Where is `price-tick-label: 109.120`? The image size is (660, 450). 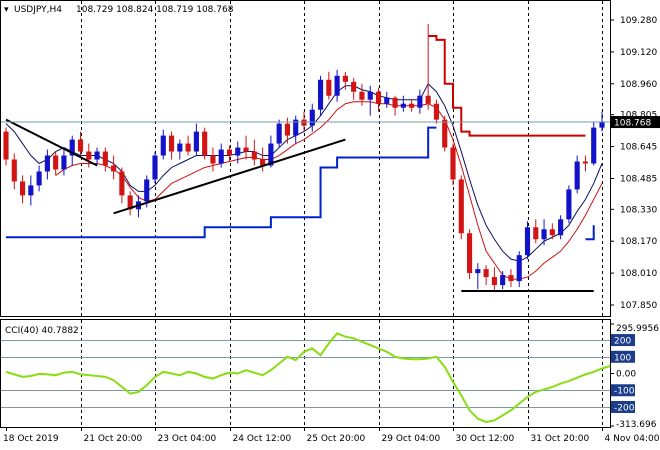 price-tick-label: 109.120 is located at coordinates (638, 53).